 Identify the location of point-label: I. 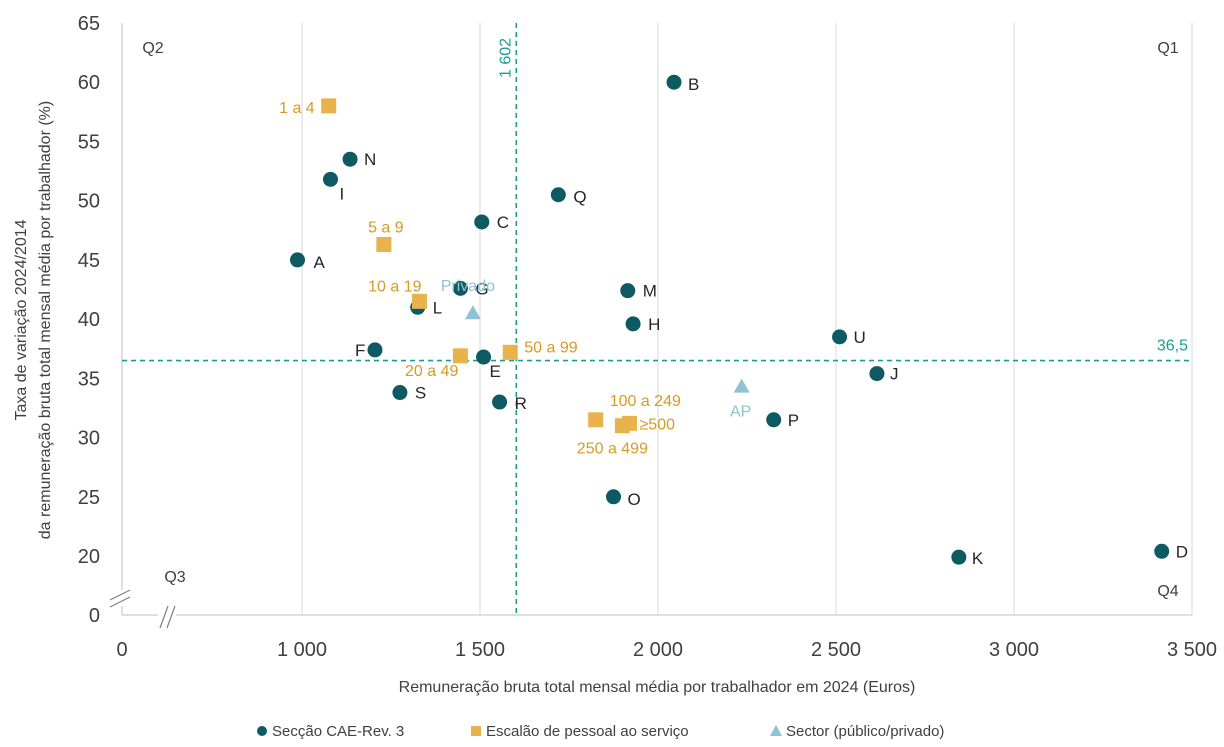
(341, 193).